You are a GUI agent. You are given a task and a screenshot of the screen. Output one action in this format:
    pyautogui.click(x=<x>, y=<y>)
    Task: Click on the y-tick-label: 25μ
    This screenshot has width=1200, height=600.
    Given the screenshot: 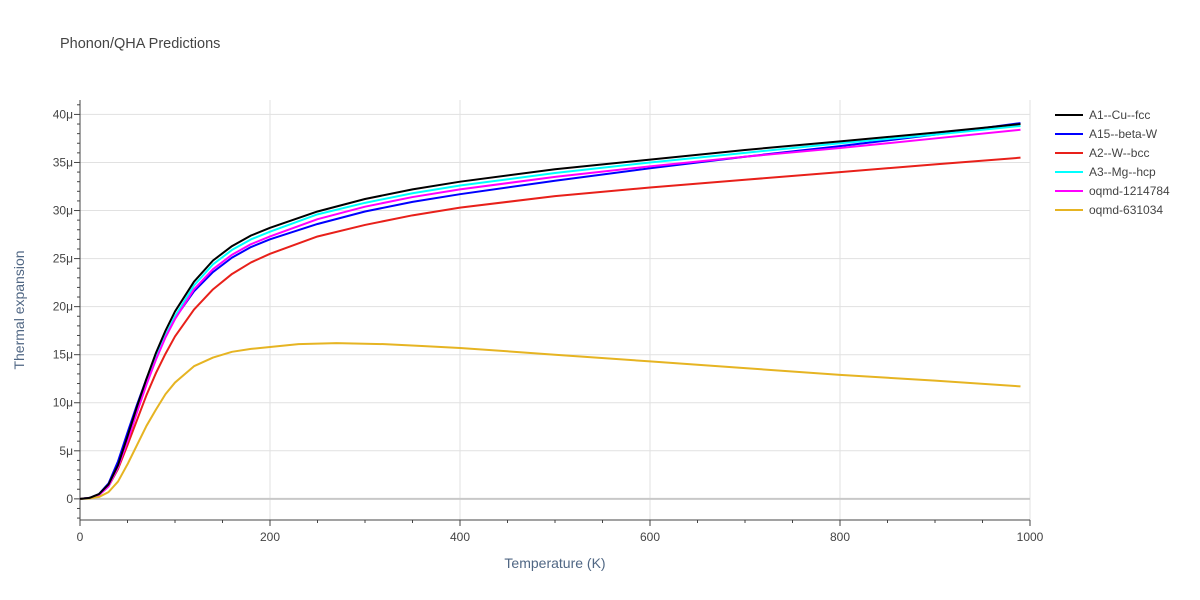 What is the action you would take?
    pyautogui.click(x=63, y=259)
    